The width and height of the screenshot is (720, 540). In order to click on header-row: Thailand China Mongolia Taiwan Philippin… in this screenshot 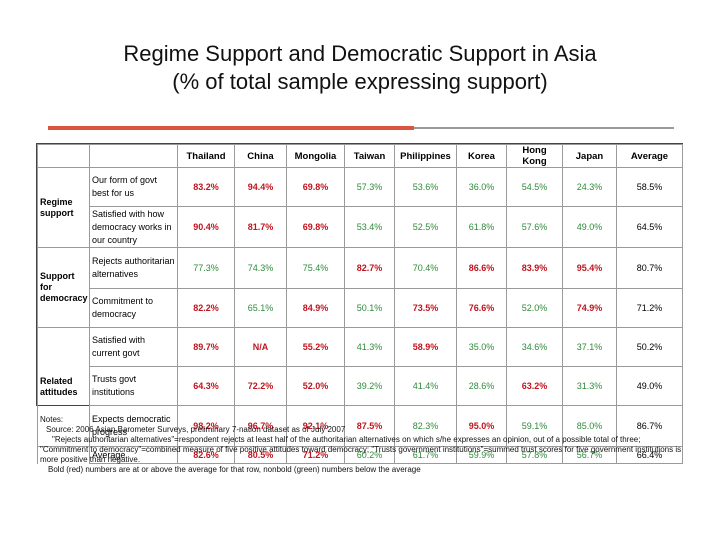, I will do `click(360, 156)`.